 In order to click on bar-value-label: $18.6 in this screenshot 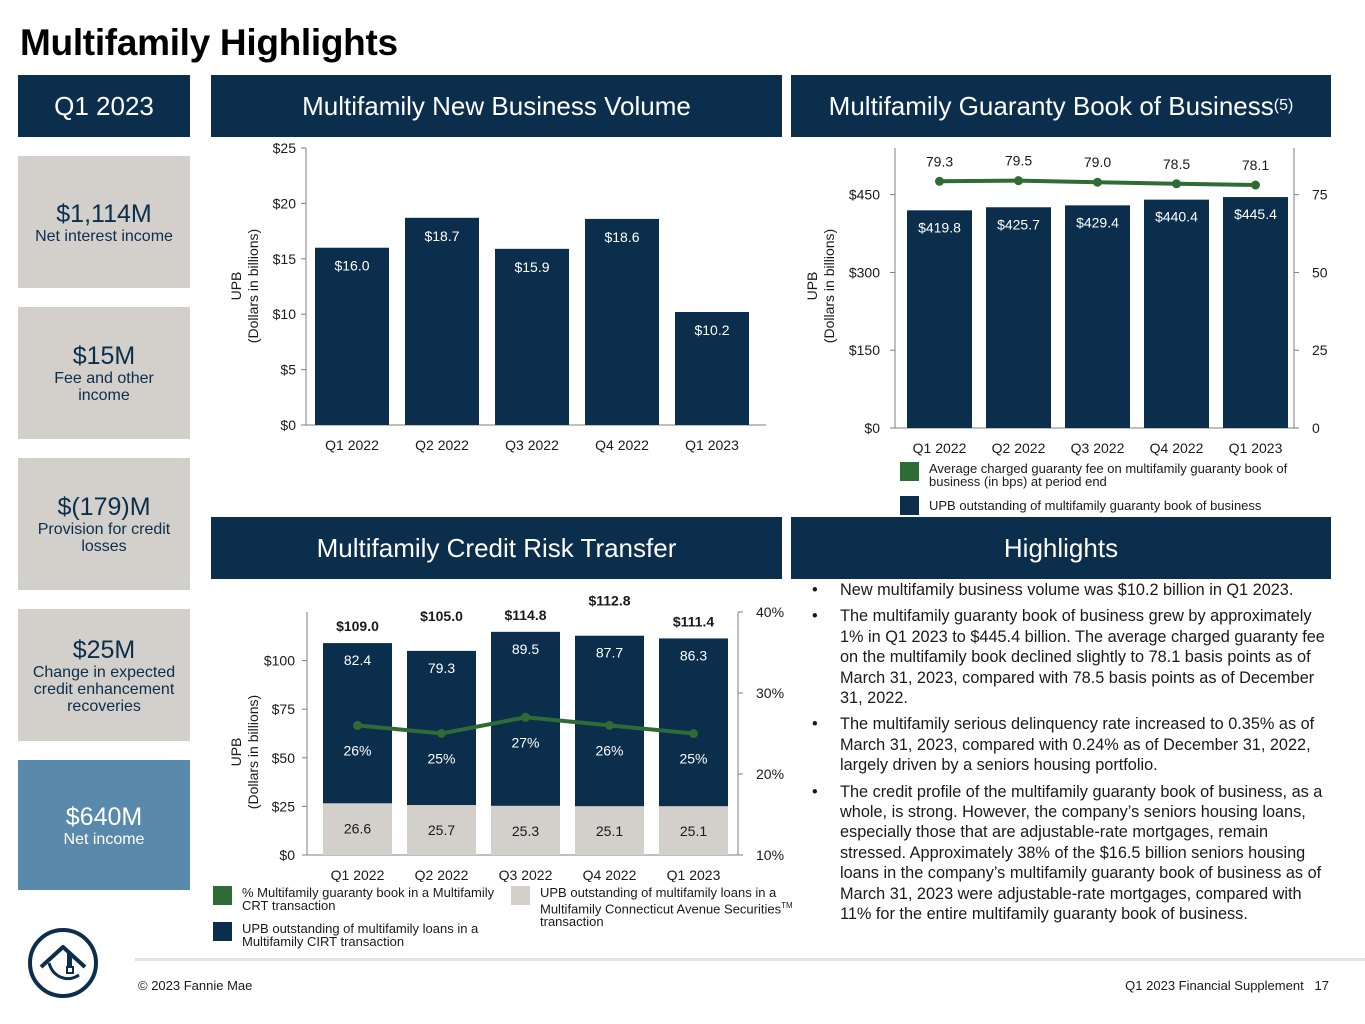, I will do `click(621, 237)`.